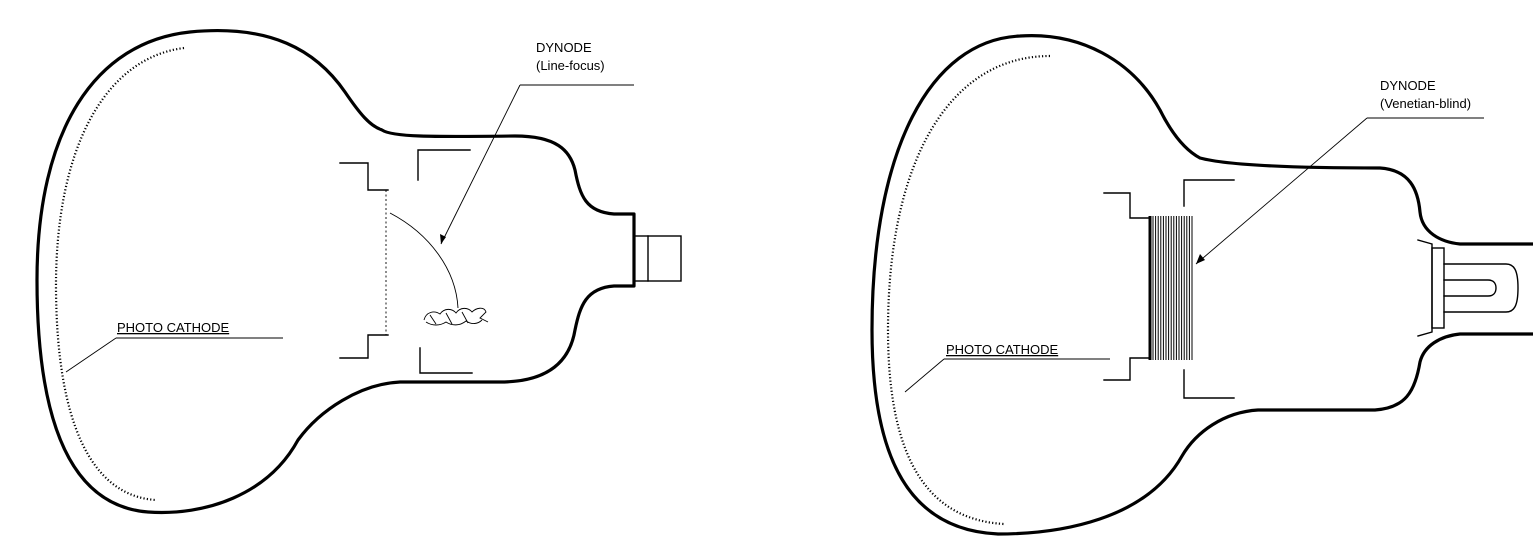 Image resolution: width=1533 pixels, height=537 pixels. I want to click on right-focus-electrode-bottom, so click(1127, 369).